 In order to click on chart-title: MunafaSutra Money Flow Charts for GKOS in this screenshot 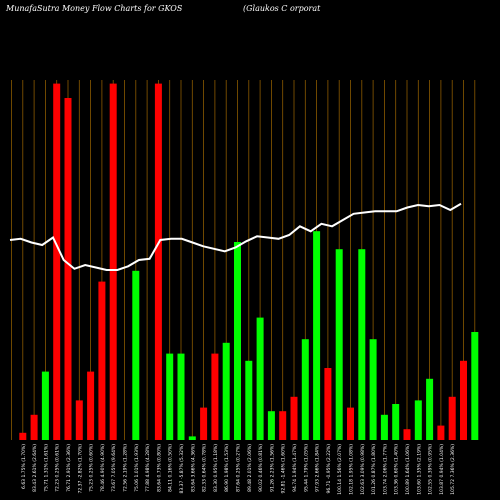, I will do `click(94, 8)`.